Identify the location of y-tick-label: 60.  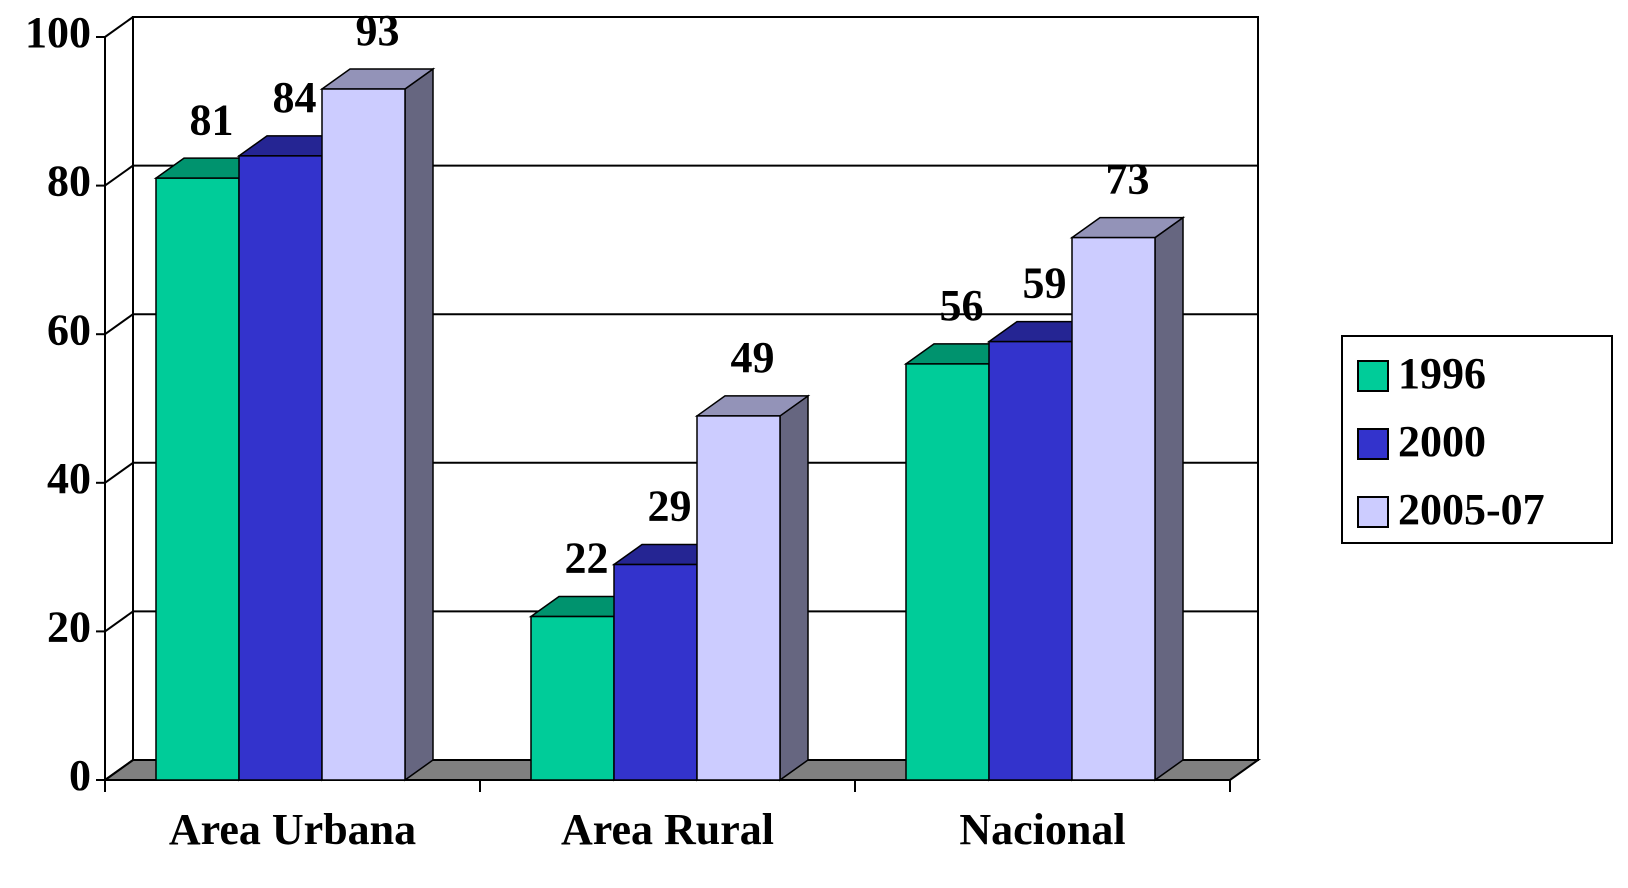
(69, 329).